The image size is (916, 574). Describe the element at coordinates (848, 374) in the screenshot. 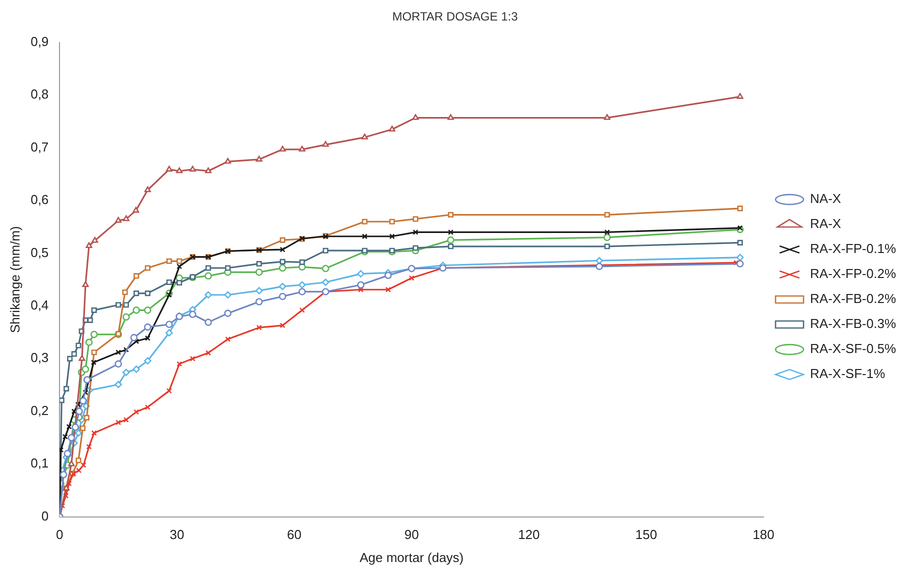

I see `legend-label: RA-X-SF-1%` at that location.